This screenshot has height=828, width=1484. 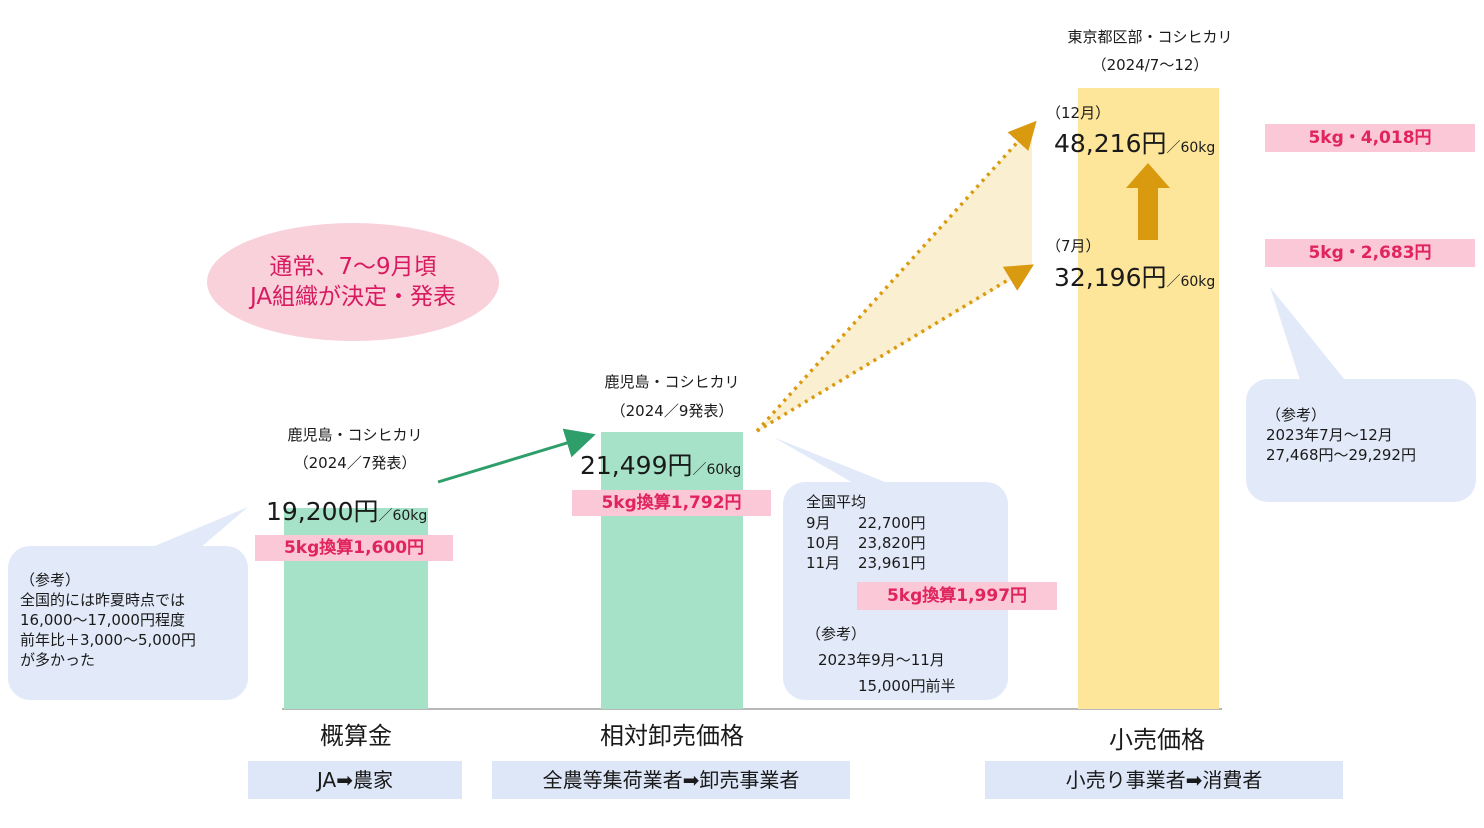 I want to click on flow-retailer-consumer: 小売り事業者➡消費者, so click(x=1164, y=780).